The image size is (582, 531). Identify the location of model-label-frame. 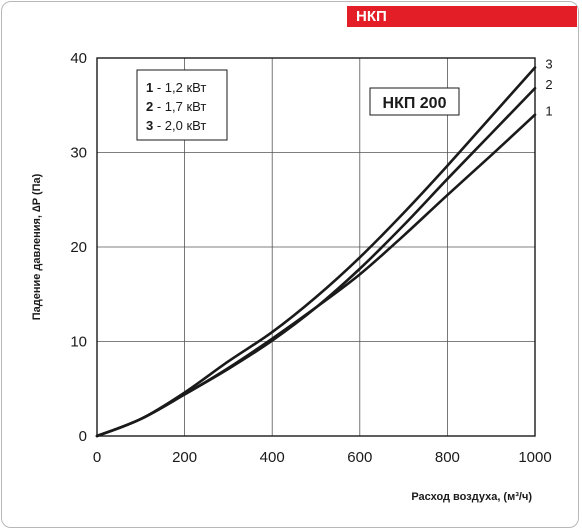
(414, 101).